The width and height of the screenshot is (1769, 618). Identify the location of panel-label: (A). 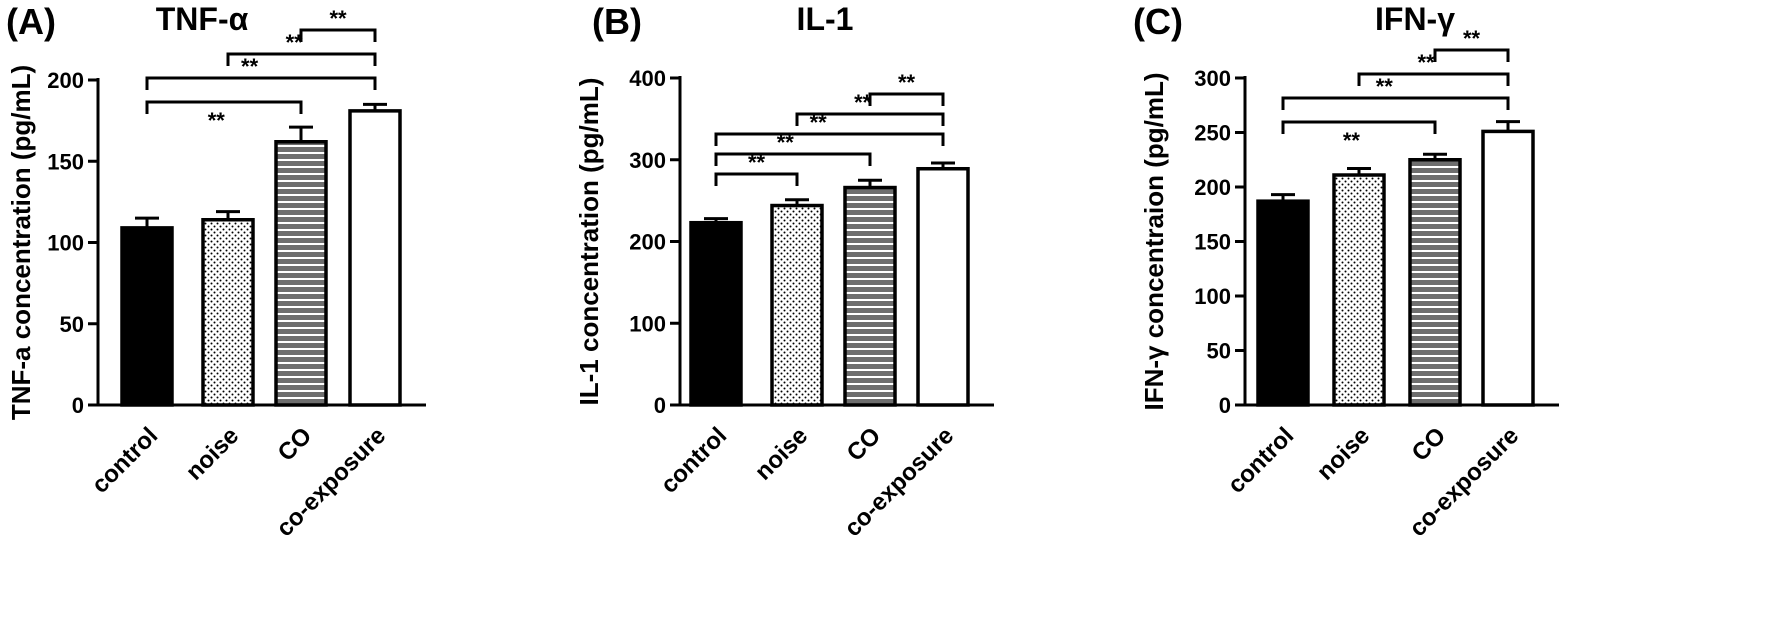
(31, 21).